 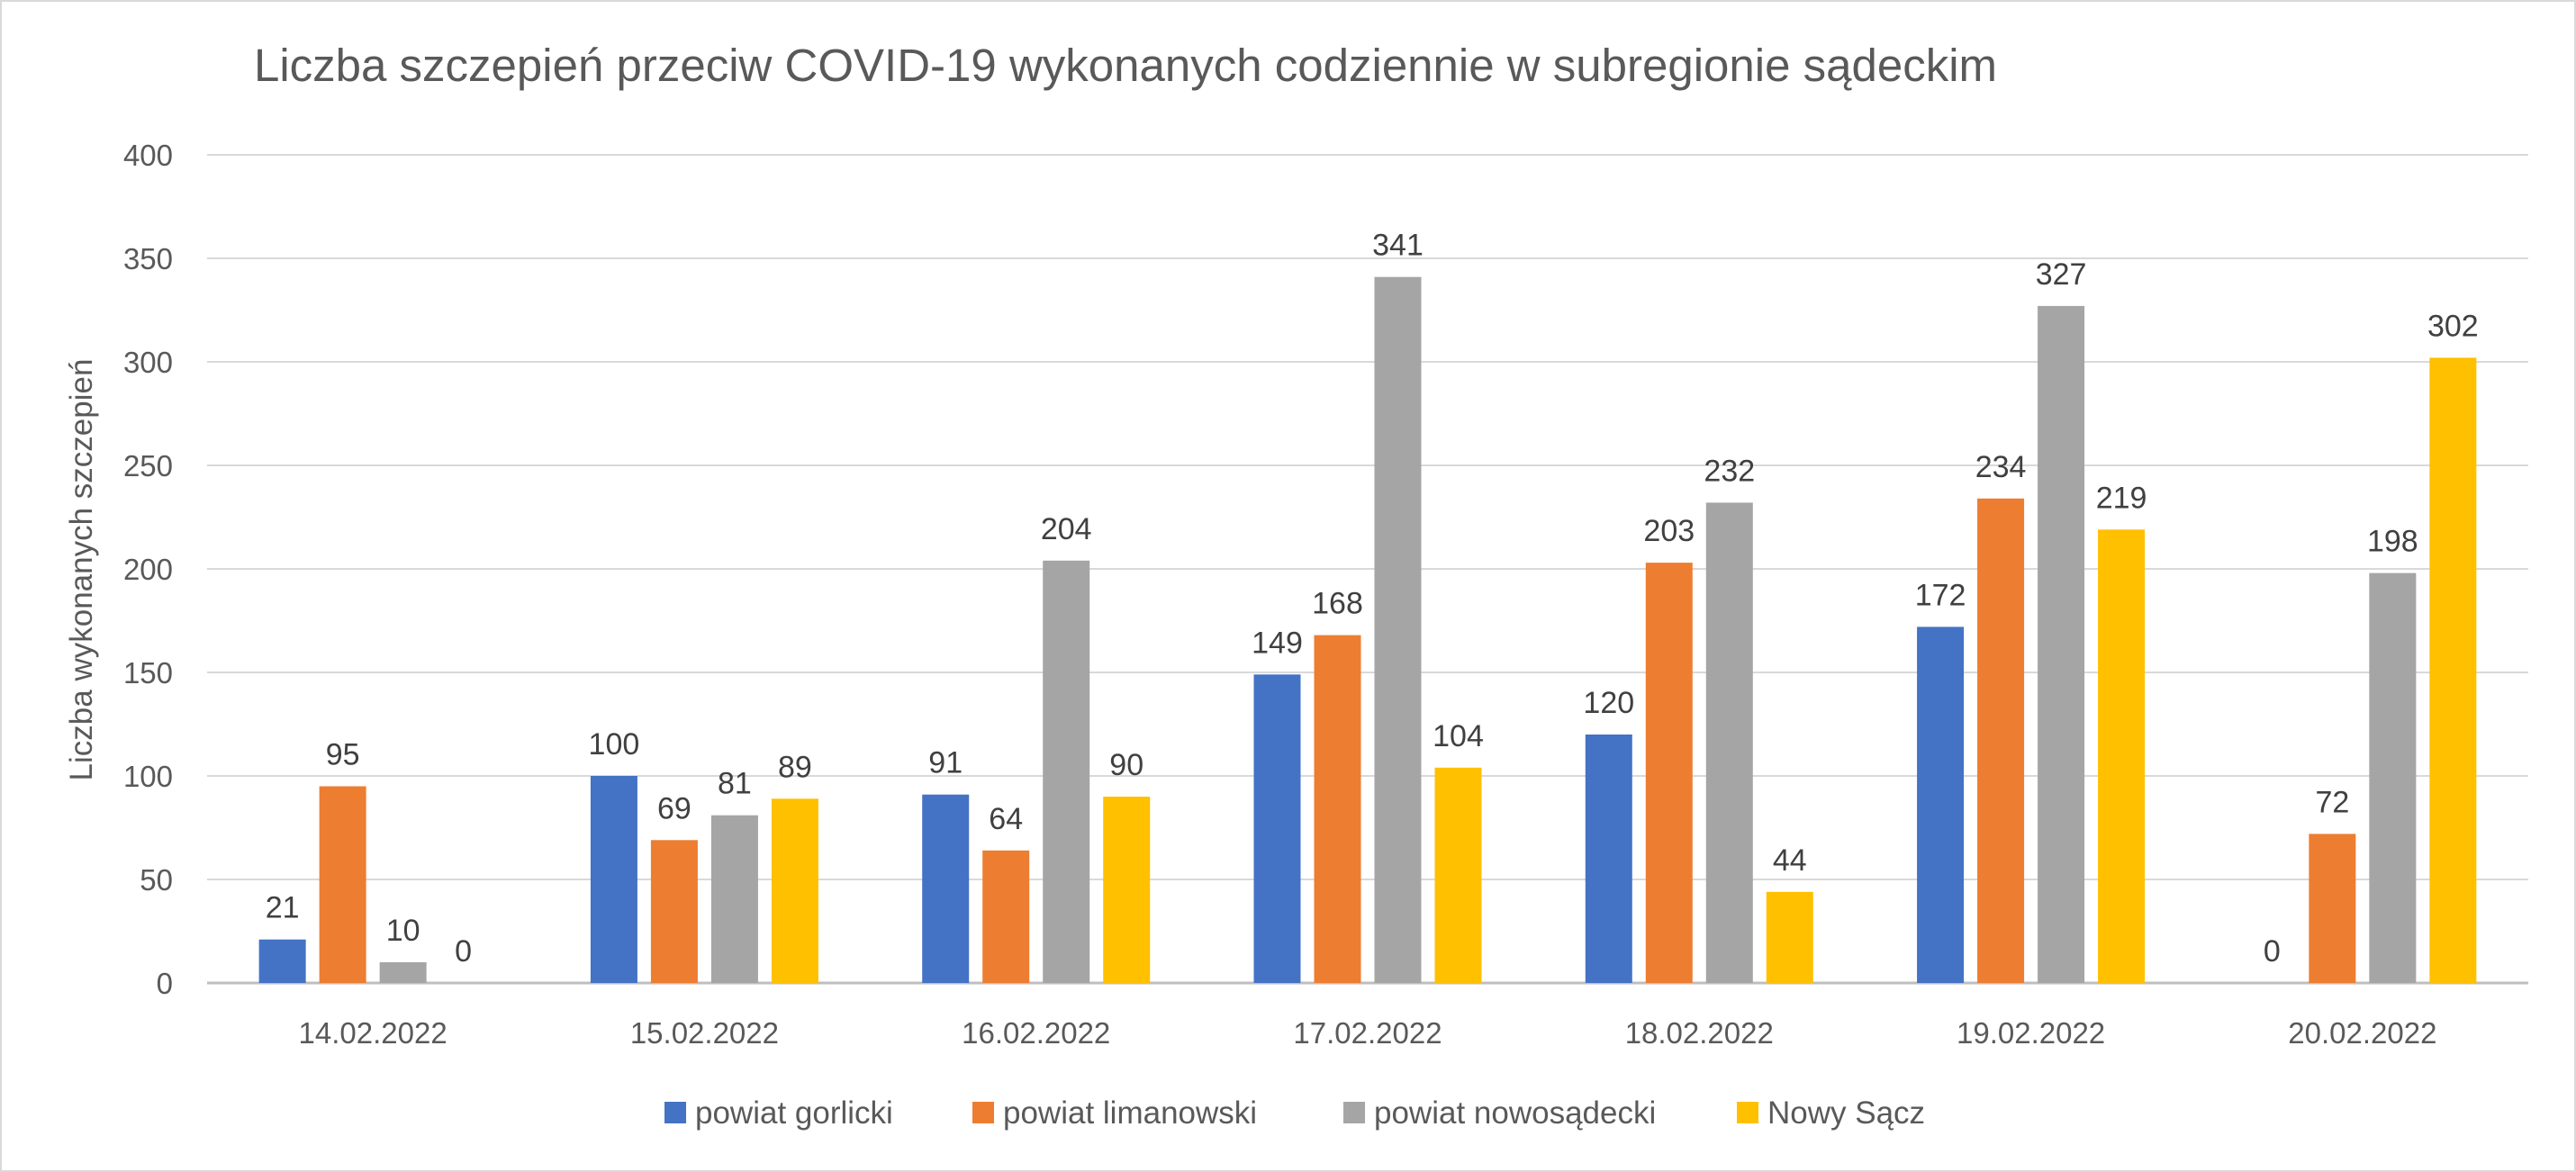 What do you see at coordinates (2332, 802) in the screenshot?
I see `data-label: 72` at bounding box center [2332, 802].